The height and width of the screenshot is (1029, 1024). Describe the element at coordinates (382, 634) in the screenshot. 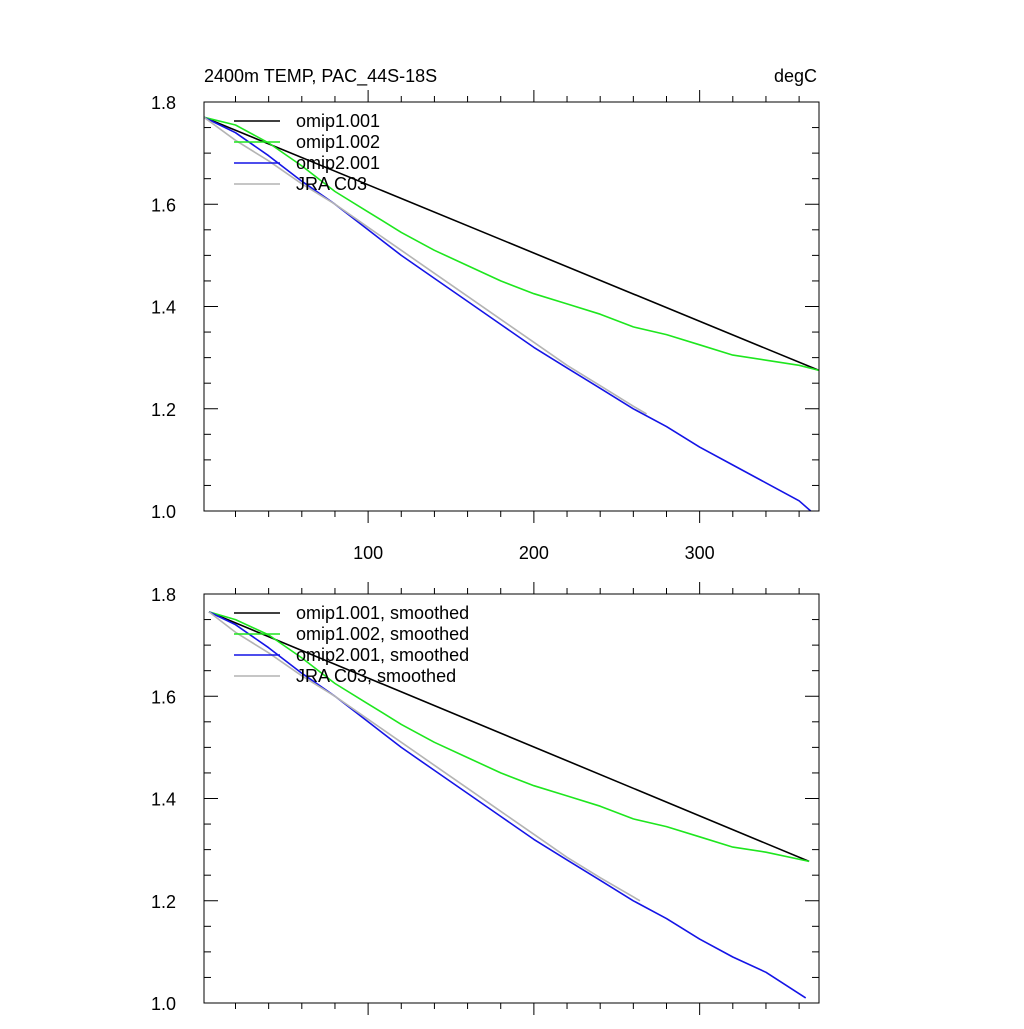

I see `legend-label: omip1.002, smoothed` at that location.